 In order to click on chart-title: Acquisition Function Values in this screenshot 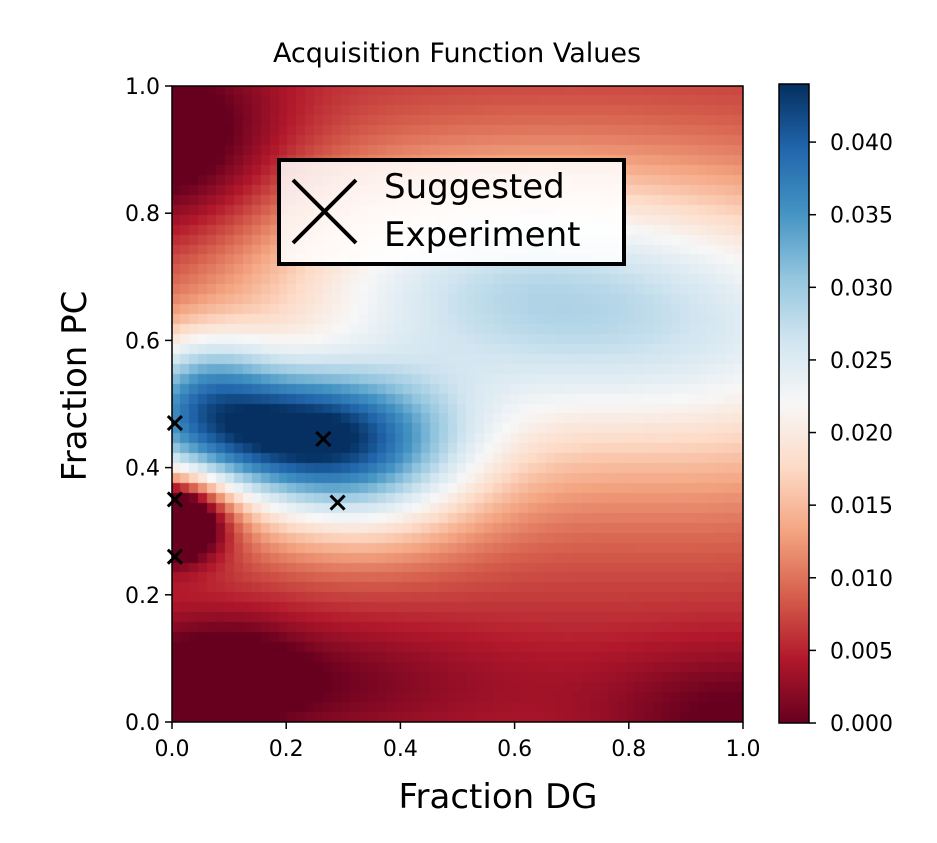, I will do `click(457, 53)`.